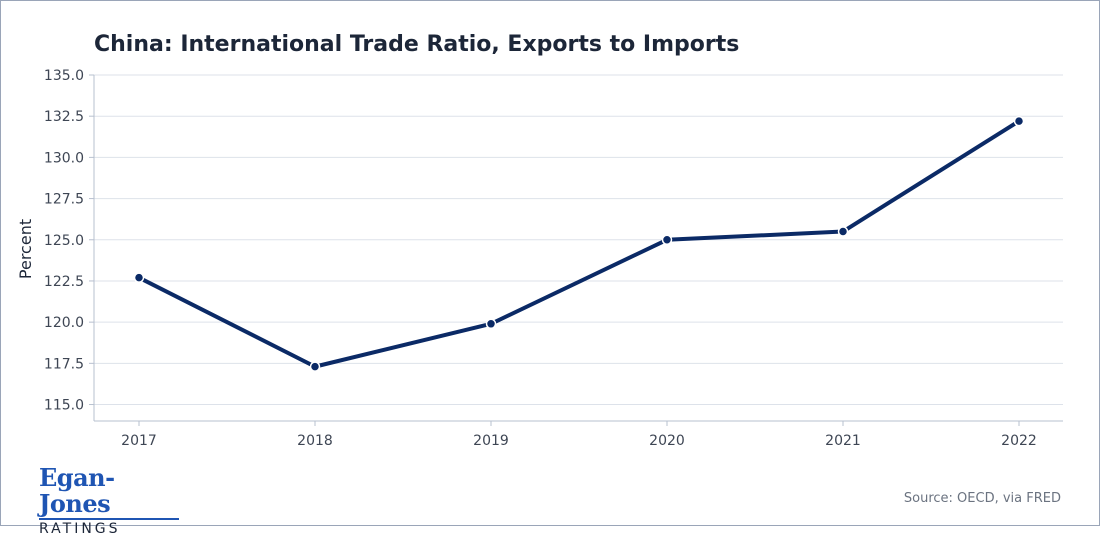 Image resolution: width=1100 pixels, height=537 pixels. Describe the element at coordinates (64, 364) in the screenshot. I see `y-tick-label: 117.5` at that location.